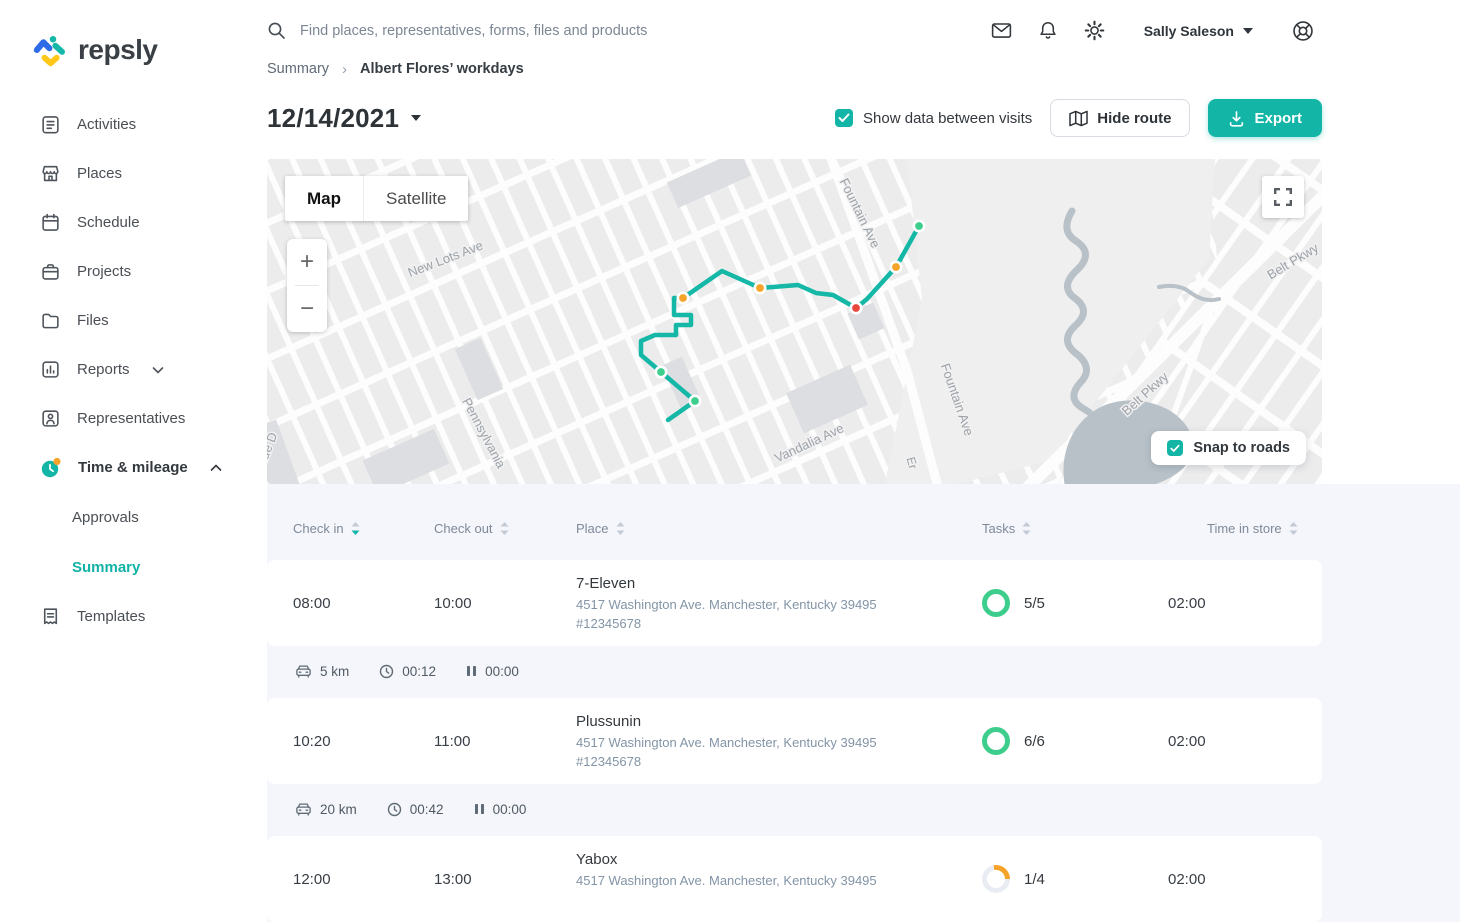  I want to click on column-label: Place, so click(592, 528).